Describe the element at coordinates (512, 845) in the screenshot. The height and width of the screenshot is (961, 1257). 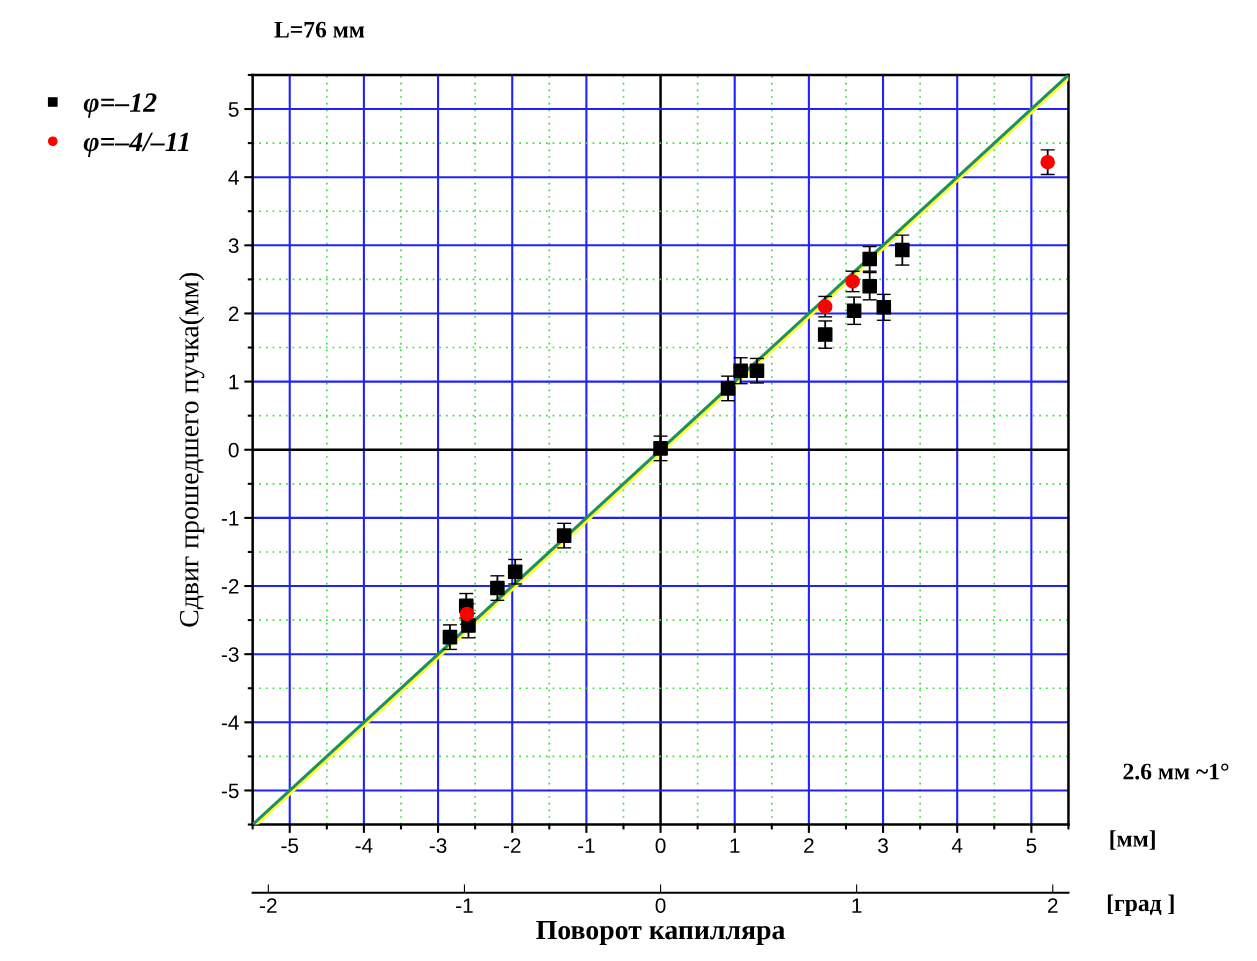
I see `x-tick-label: -2` at that location.